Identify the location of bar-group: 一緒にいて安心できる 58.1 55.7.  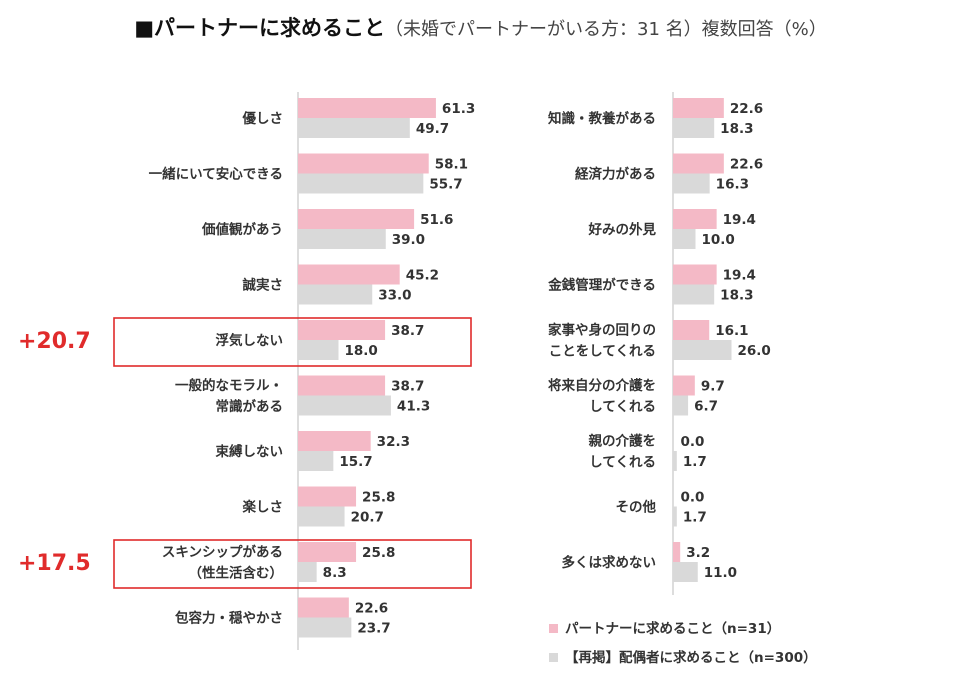
(308, 173).